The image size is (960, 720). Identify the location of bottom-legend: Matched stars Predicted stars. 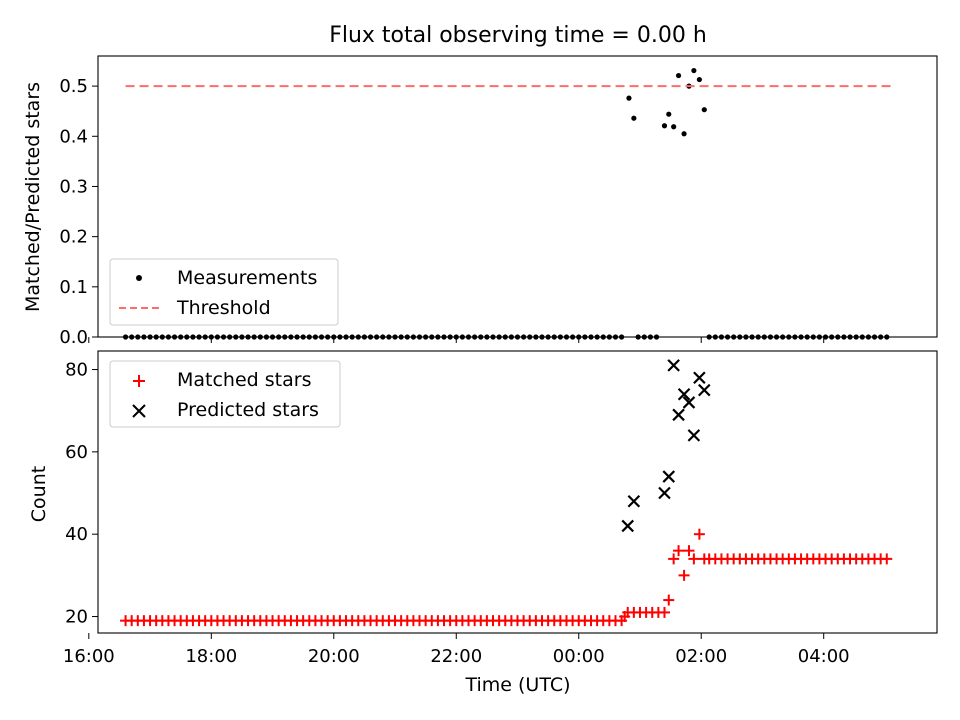
(225, 394).